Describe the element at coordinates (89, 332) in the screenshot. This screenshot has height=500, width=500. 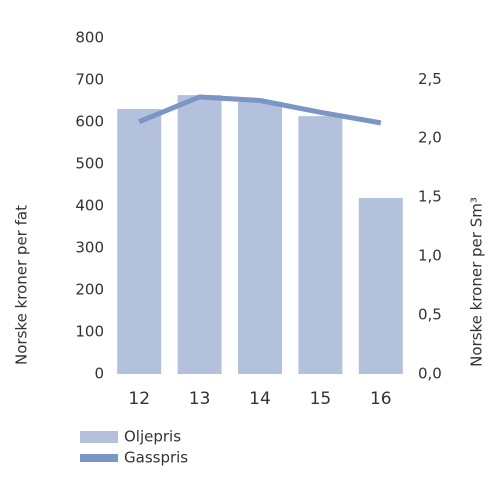
I see `y-tick-label: 100` at that location.